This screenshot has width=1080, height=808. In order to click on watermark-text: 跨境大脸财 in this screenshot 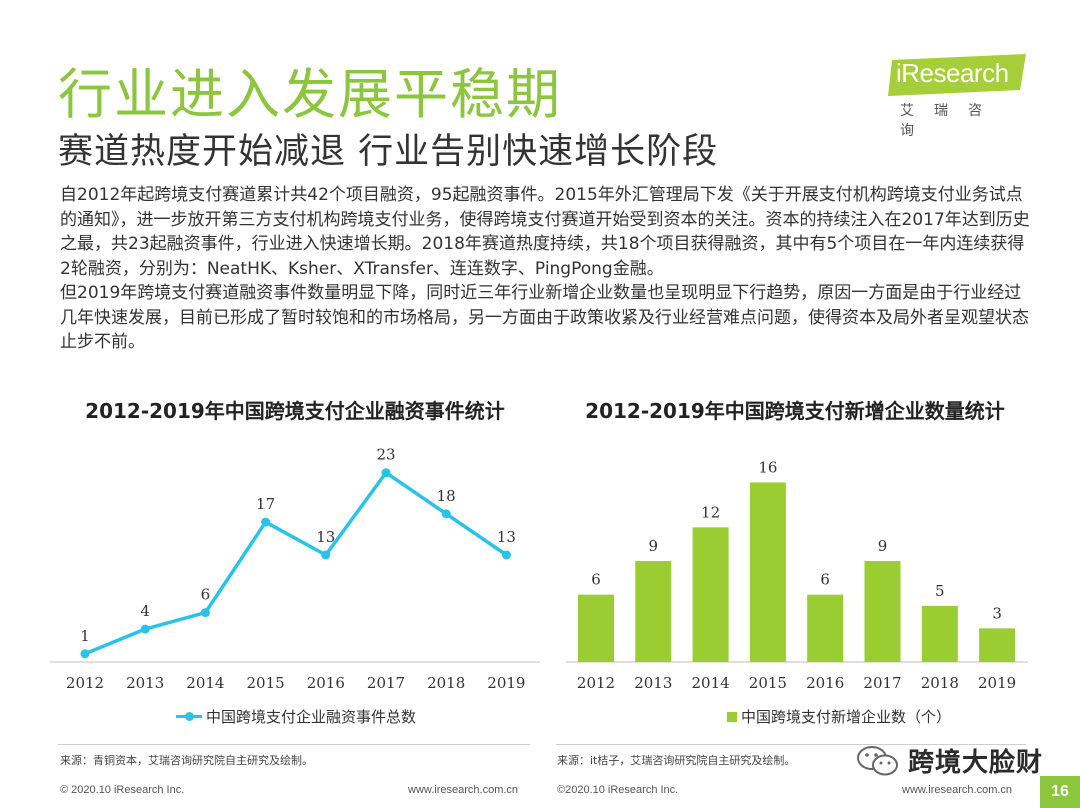, I will do `click(976, 763)`.